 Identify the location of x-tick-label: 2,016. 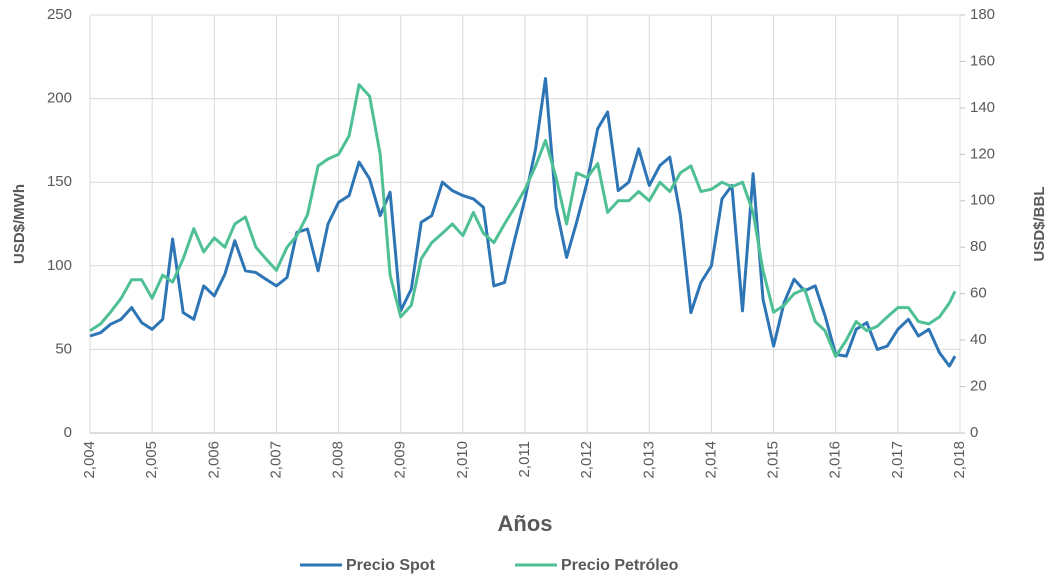
(835, 460).